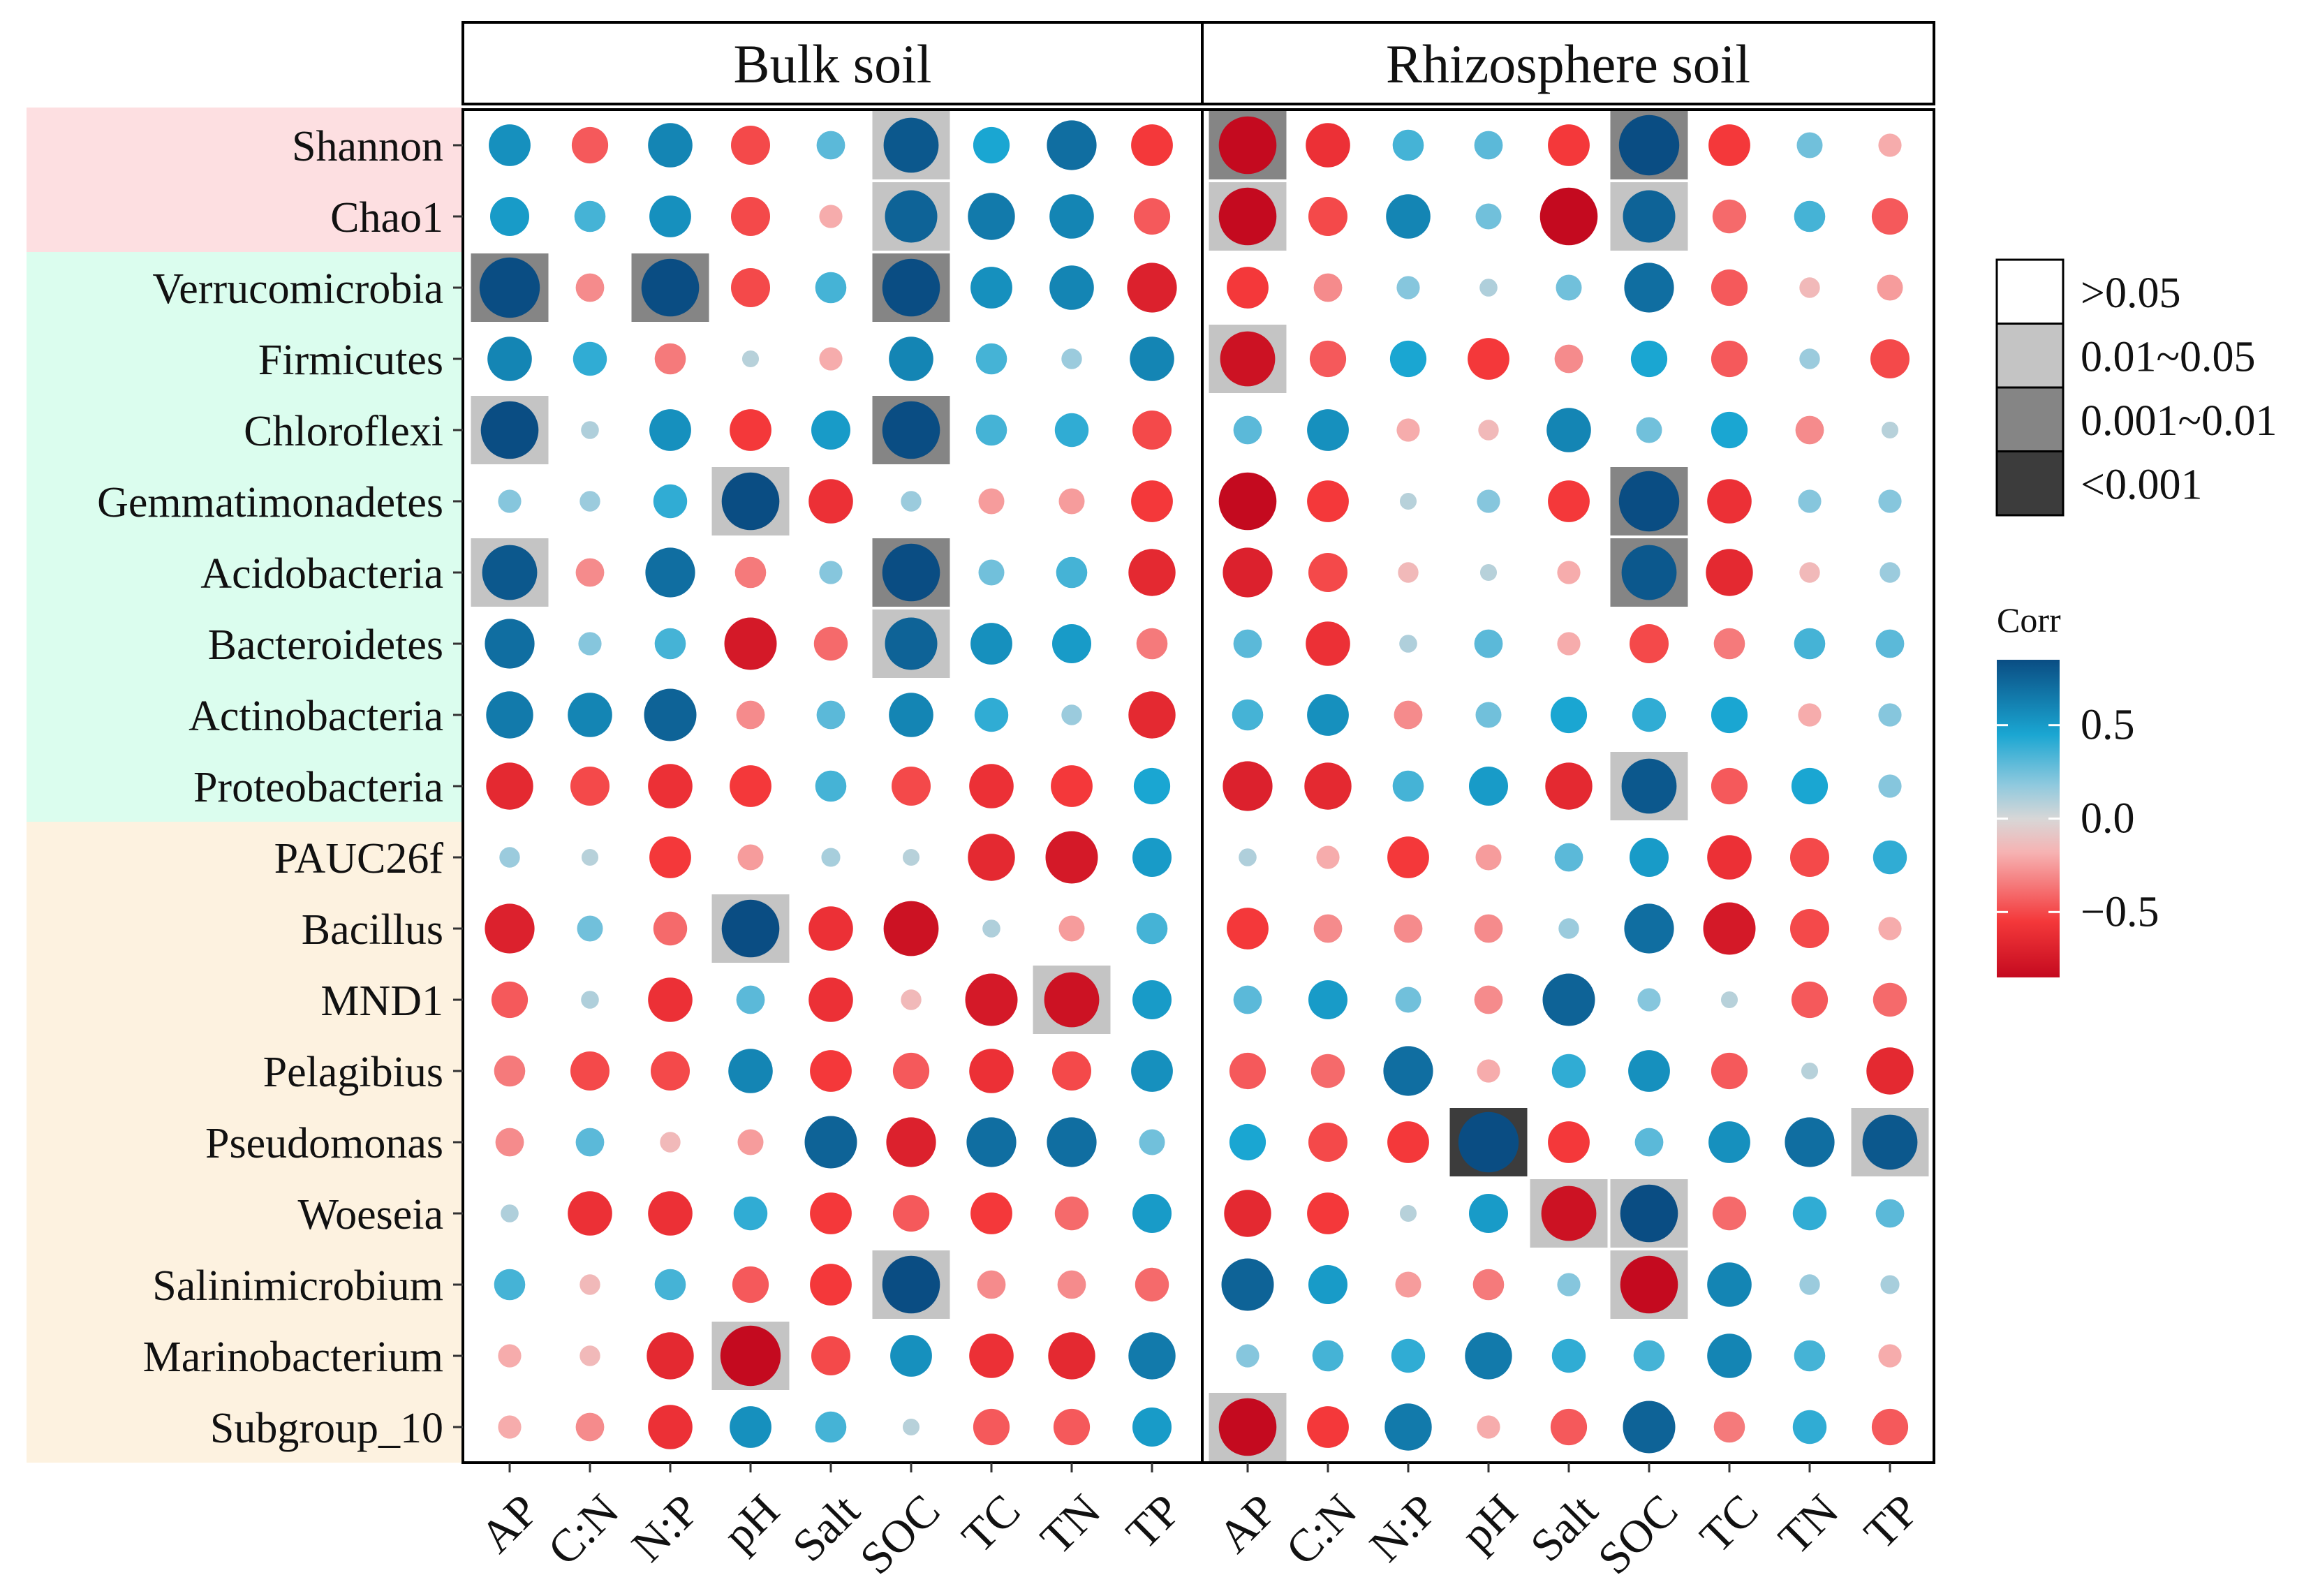  Describe the element at coordinates (245, 537) in the screenshot. I see `row-group-band-phylum` at that location.